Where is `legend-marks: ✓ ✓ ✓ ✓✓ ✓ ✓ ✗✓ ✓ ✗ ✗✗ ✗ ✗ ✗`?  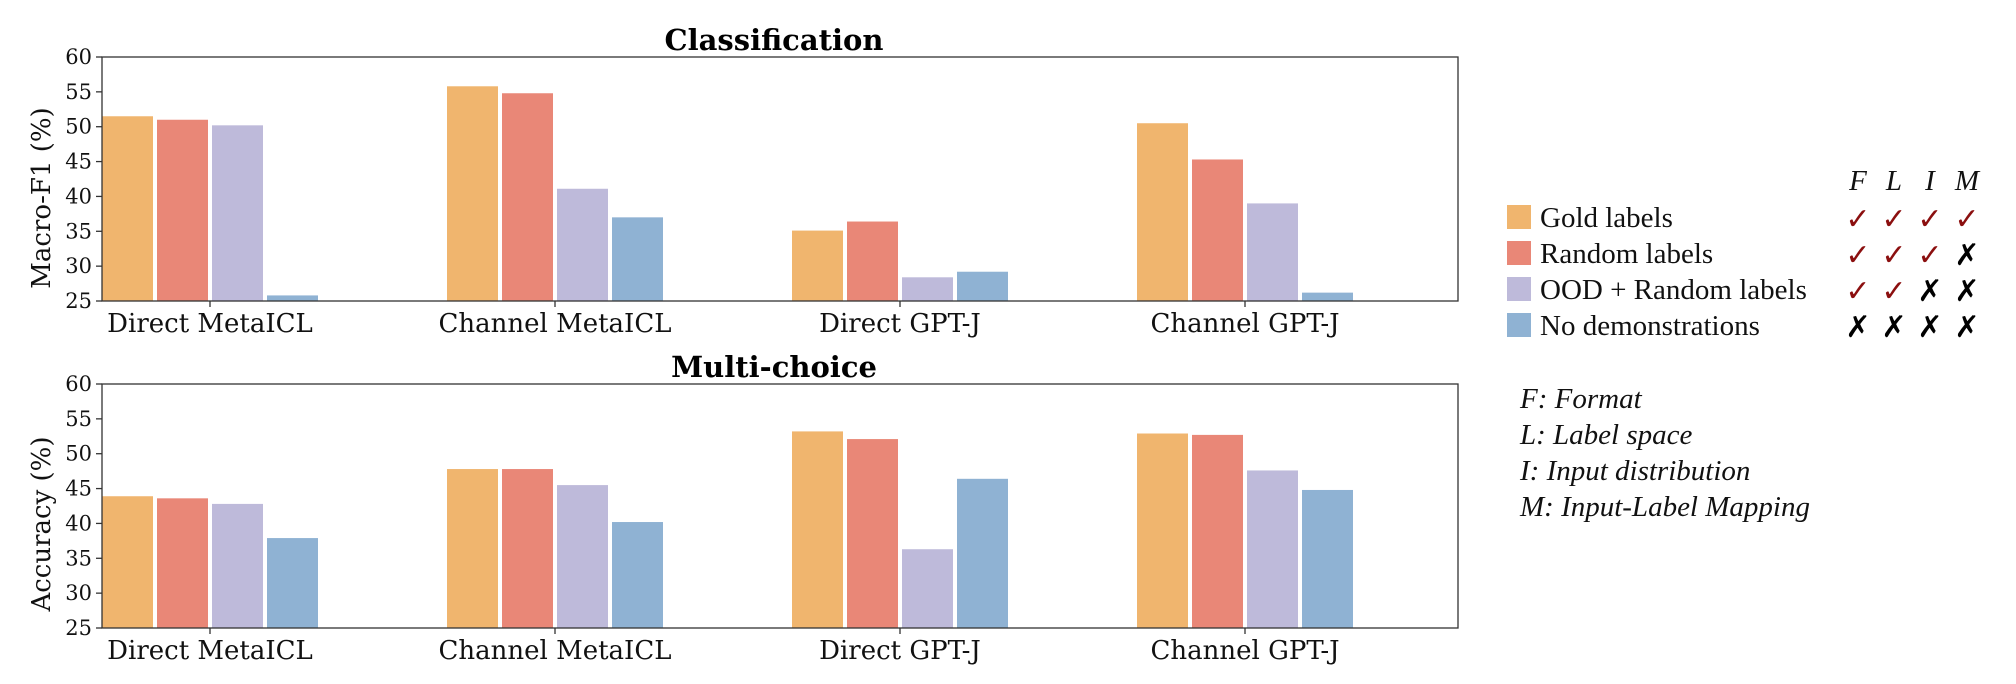
legend-marks: ✓ ✓ ✓ ✓✓ ✓ ✓ ✗✓ ✓ ✗ ✗✗ ✗ ✗ ✗ is located at coordinates (1912, 273).